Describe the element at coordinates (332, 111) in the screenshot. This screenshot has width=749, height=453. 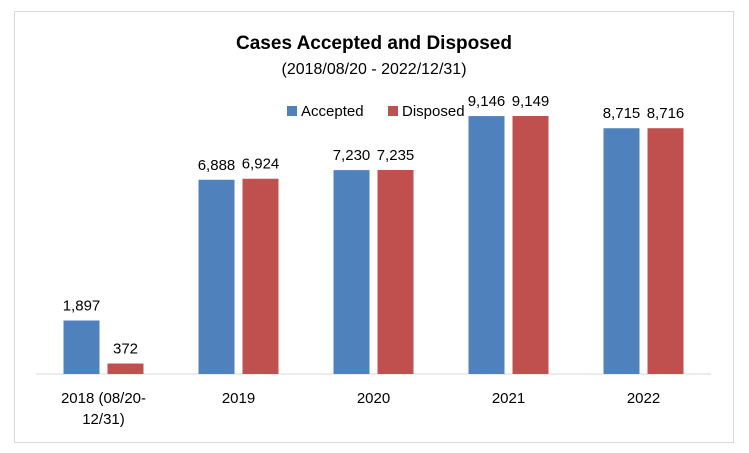
I see `legend-label-accepted: Accepted` at that location.